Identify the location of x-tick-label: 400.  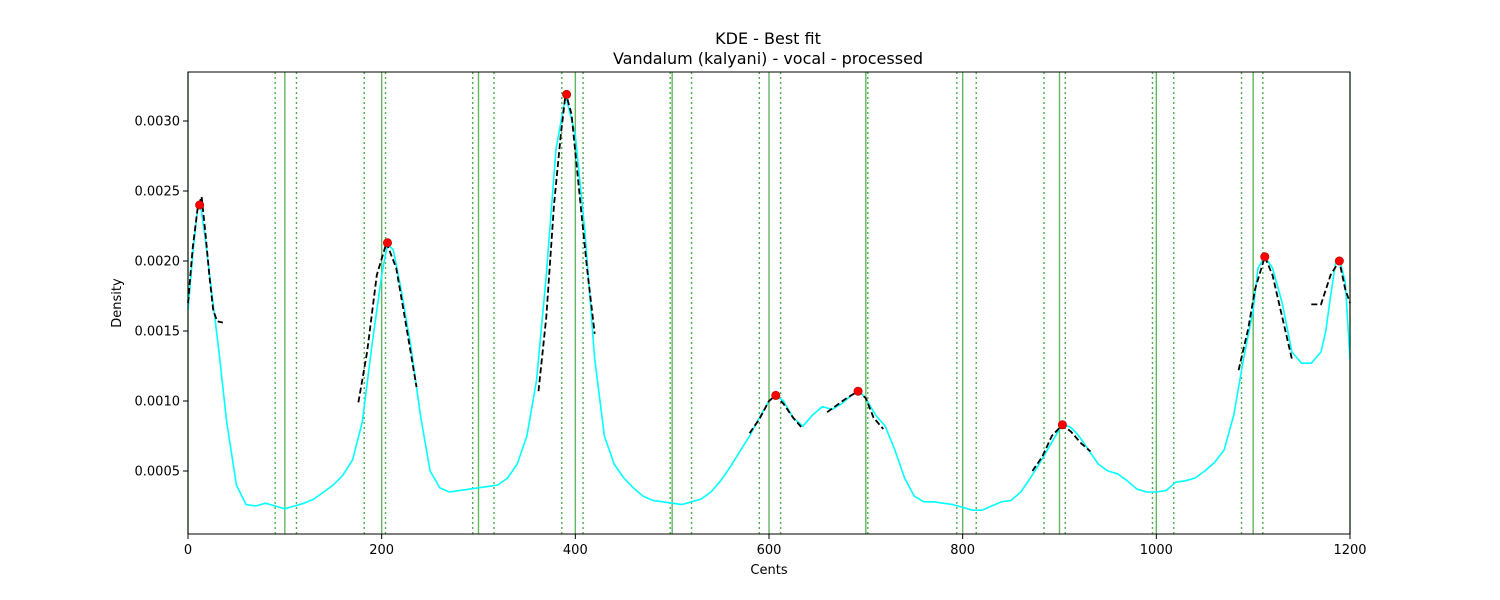
(575, 550).